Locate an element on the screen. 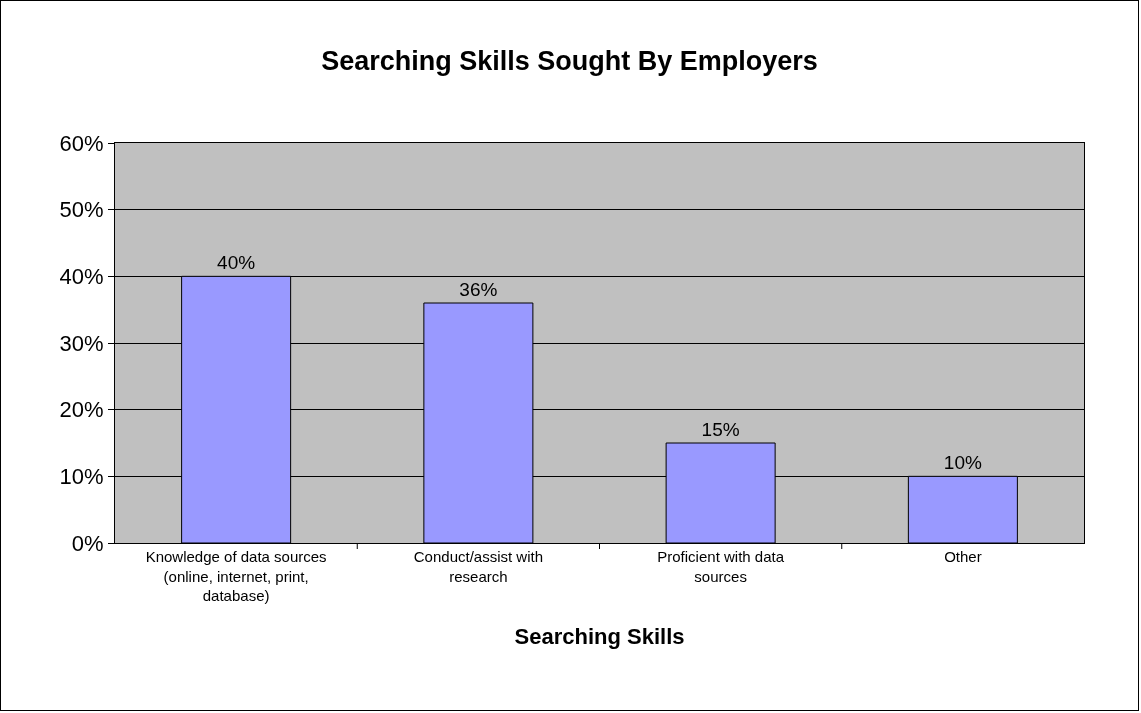  y-tick-label: 20% is located at coordinates (81, 410).